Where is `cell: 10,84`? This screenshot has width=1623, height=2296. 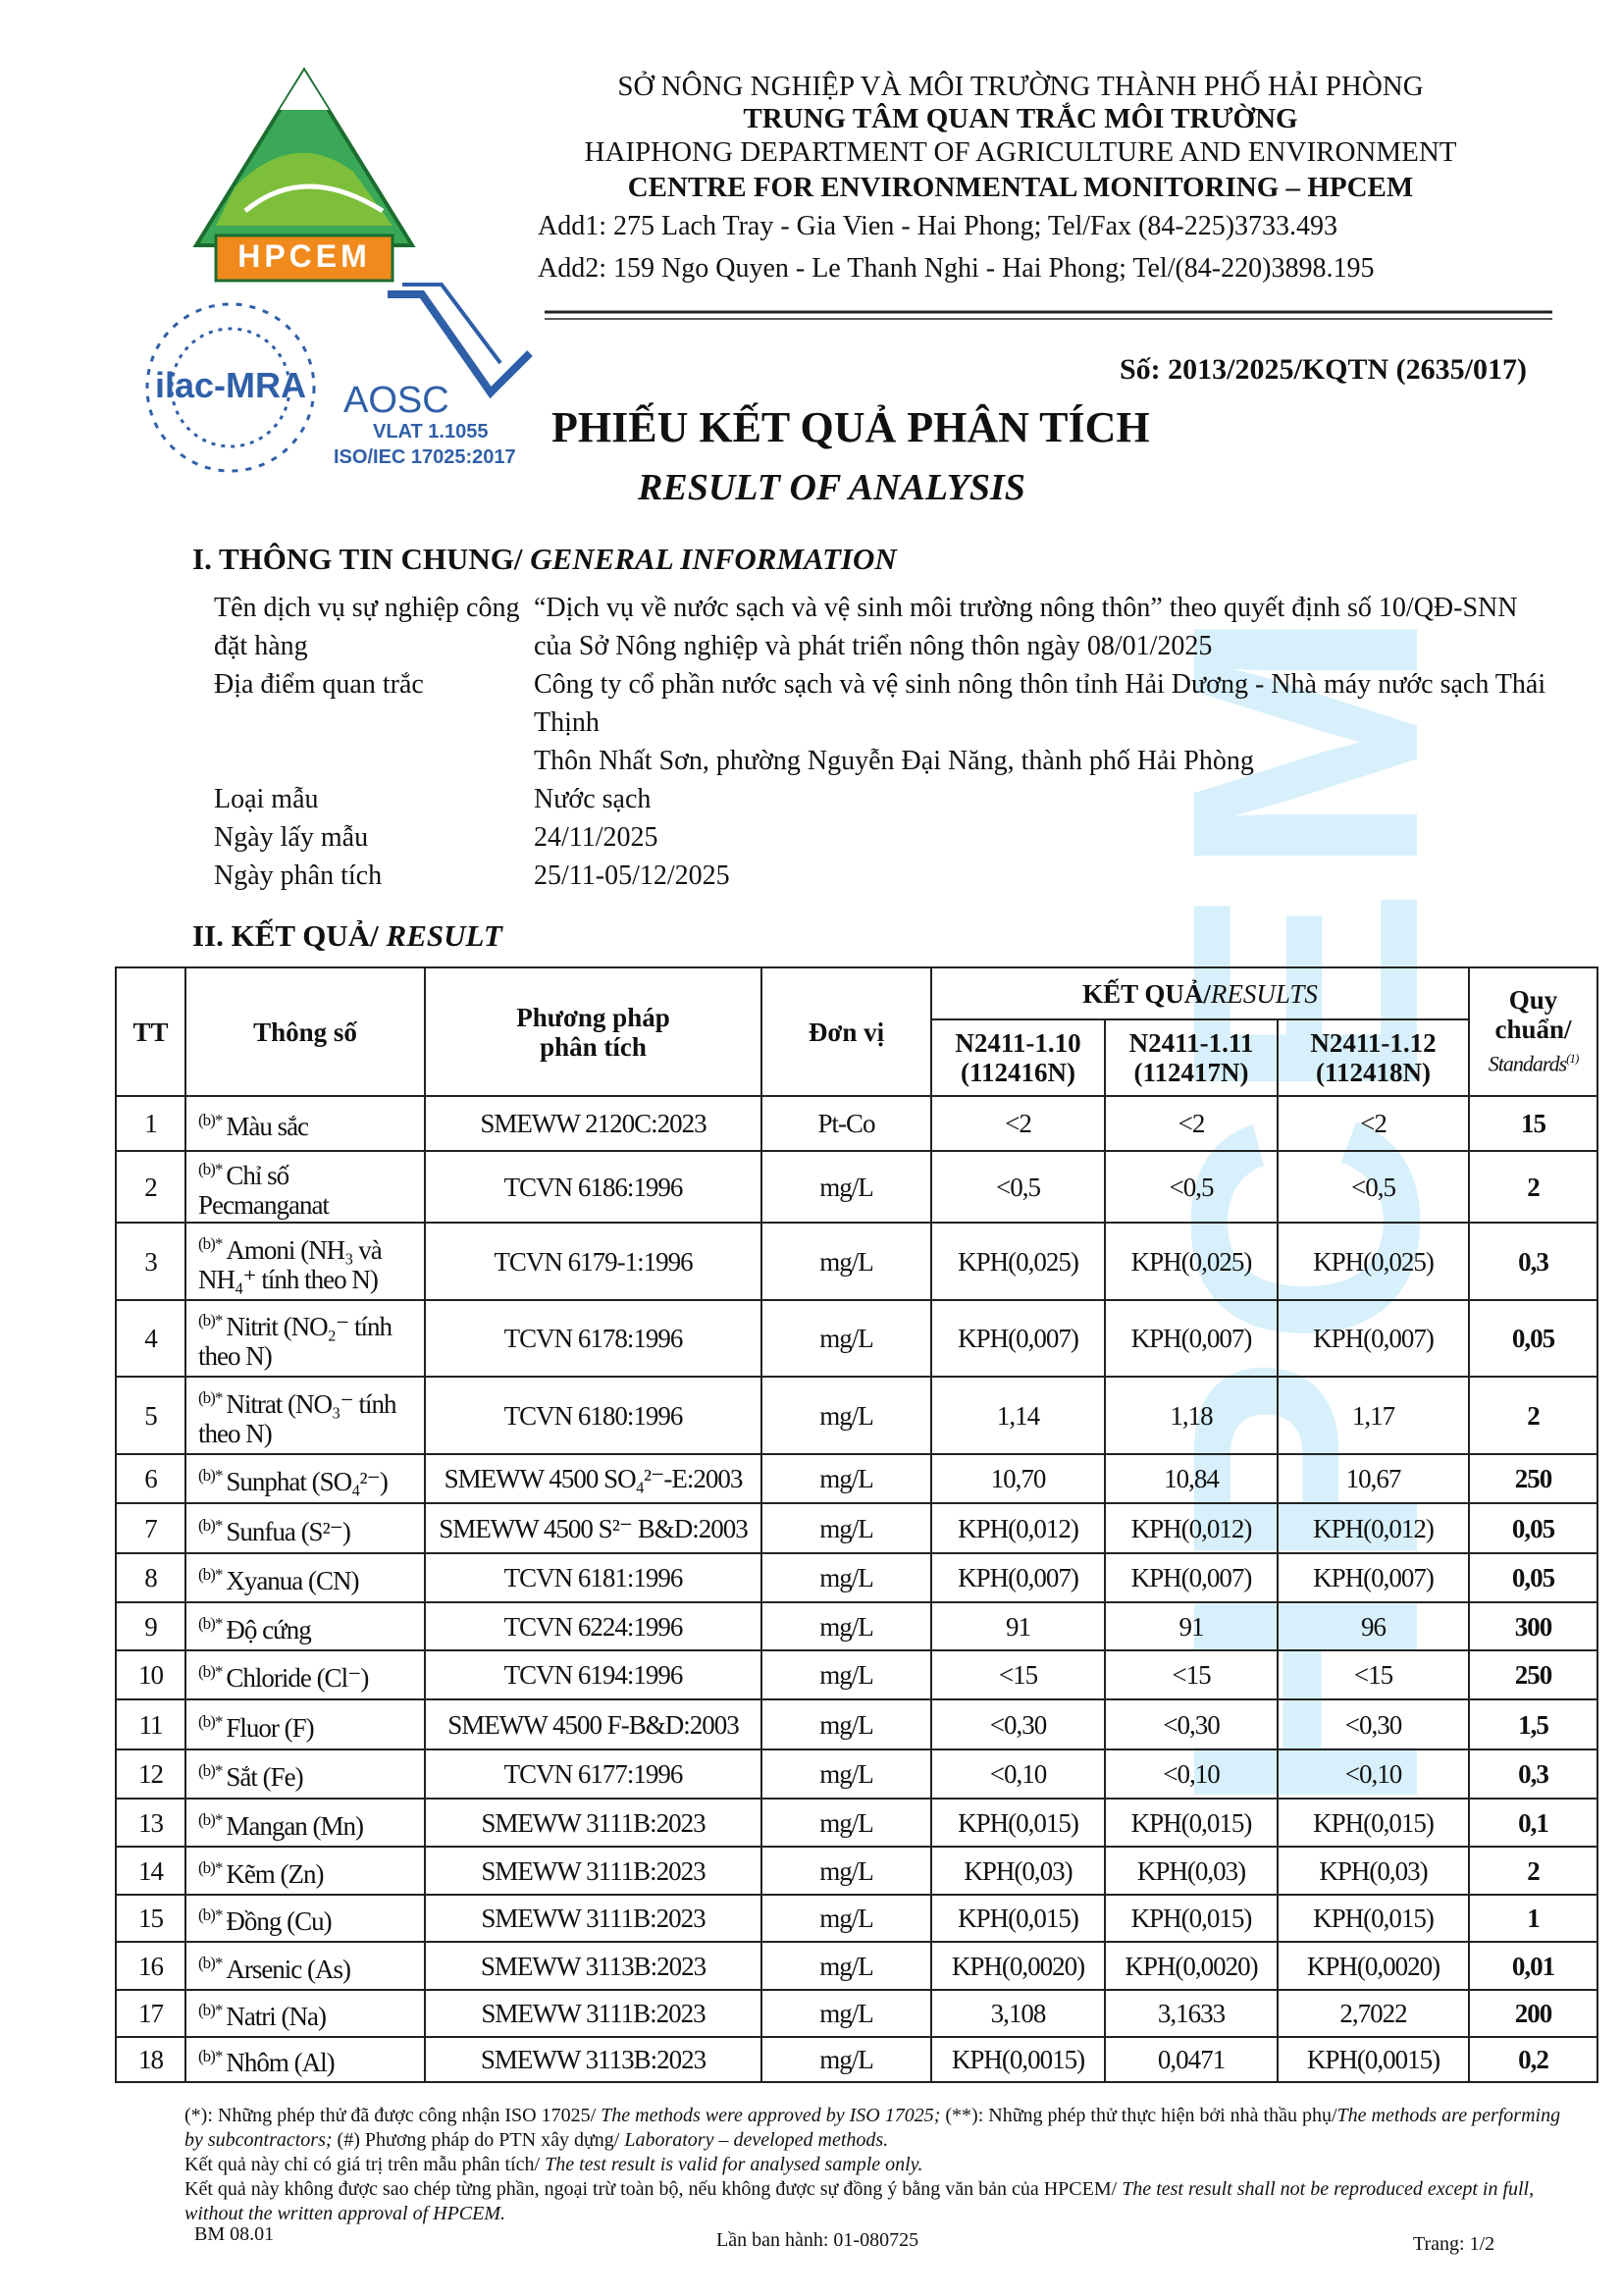
cell: 10,84 is located at coordinates (1191, 1478).